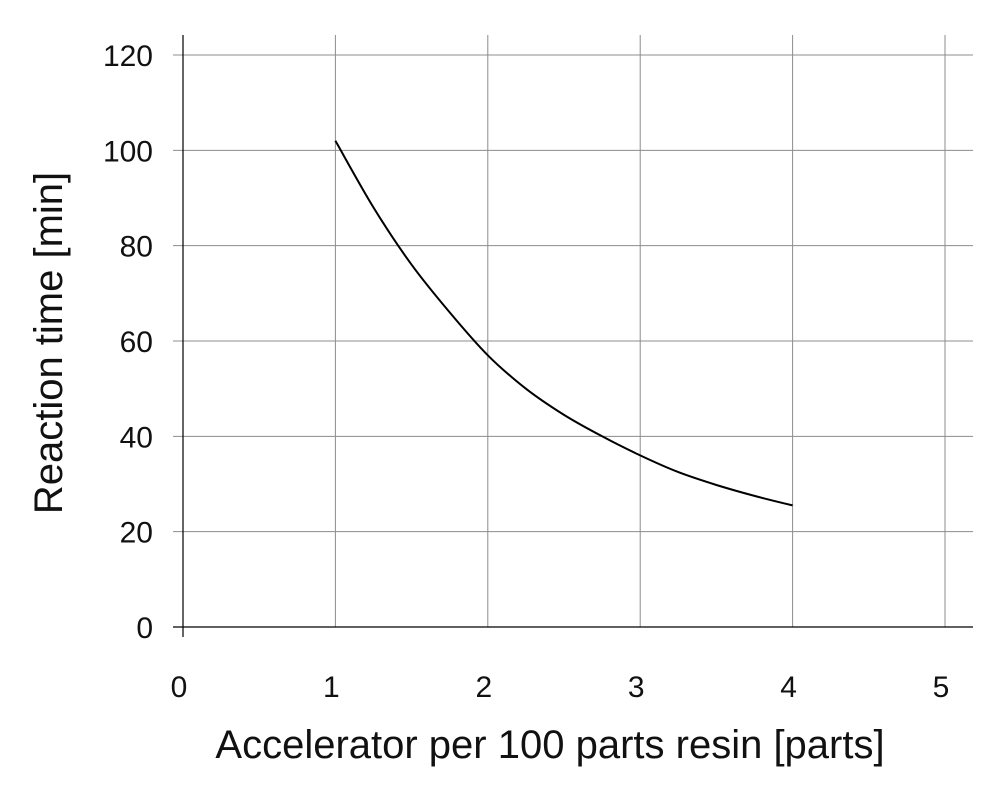 The height and width of the screenshot is (800, 1000). I want to click on x-tick-label: 1, so click(331, 687).